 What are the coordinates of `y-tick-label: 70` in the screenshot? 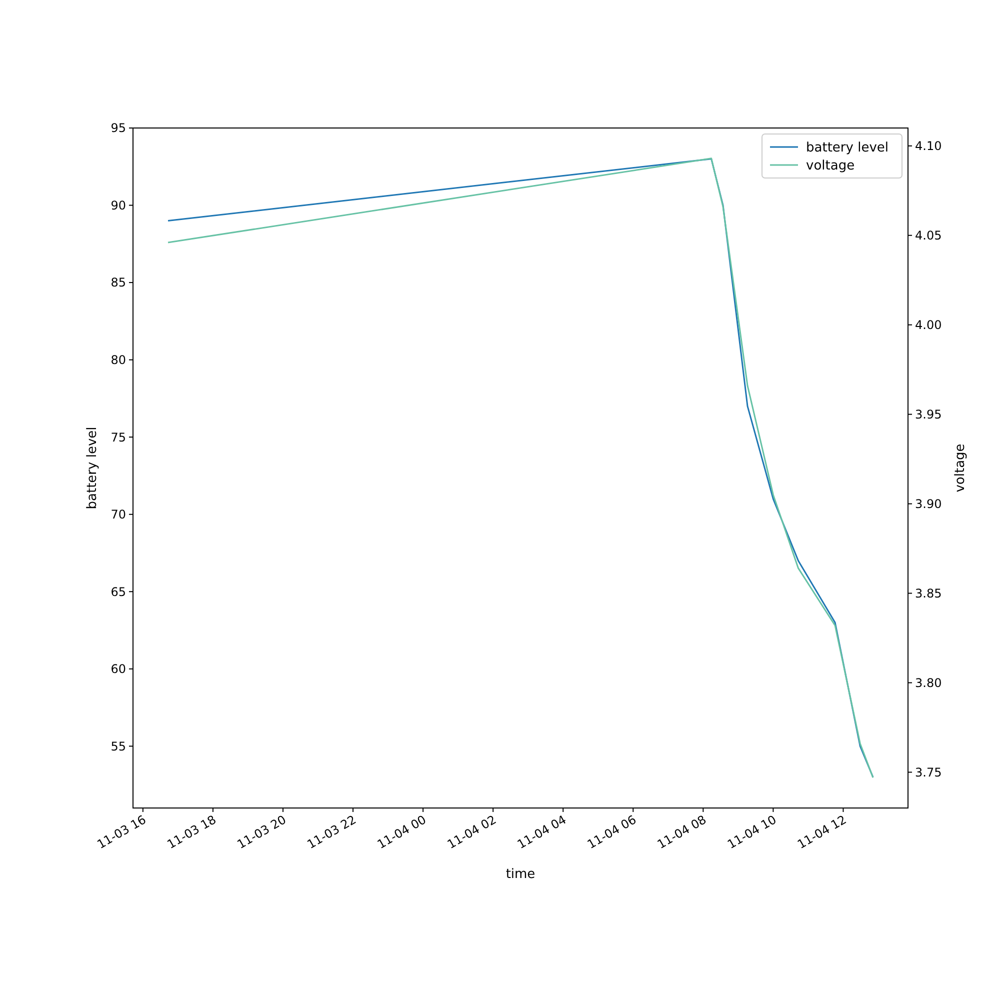 It's located at (118, 515).